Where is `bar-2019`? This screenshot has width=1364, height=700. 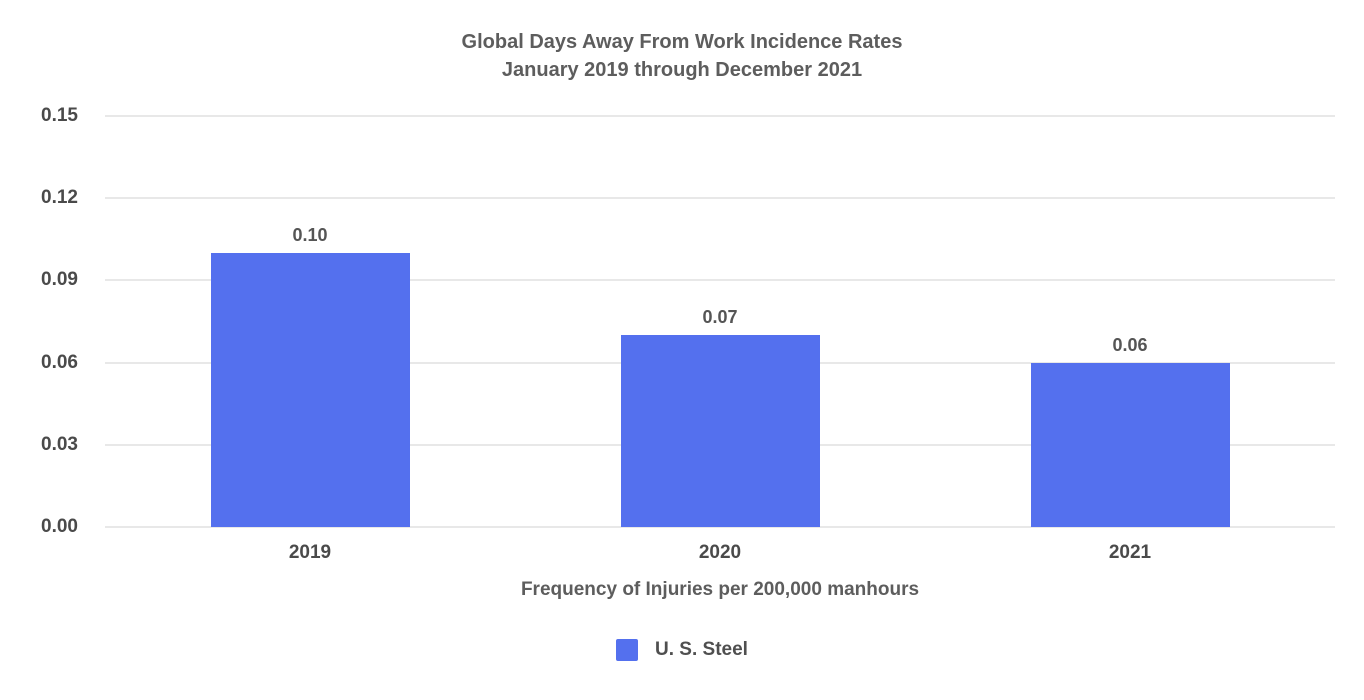 bar-2019 is located at coordinates (310, 390).